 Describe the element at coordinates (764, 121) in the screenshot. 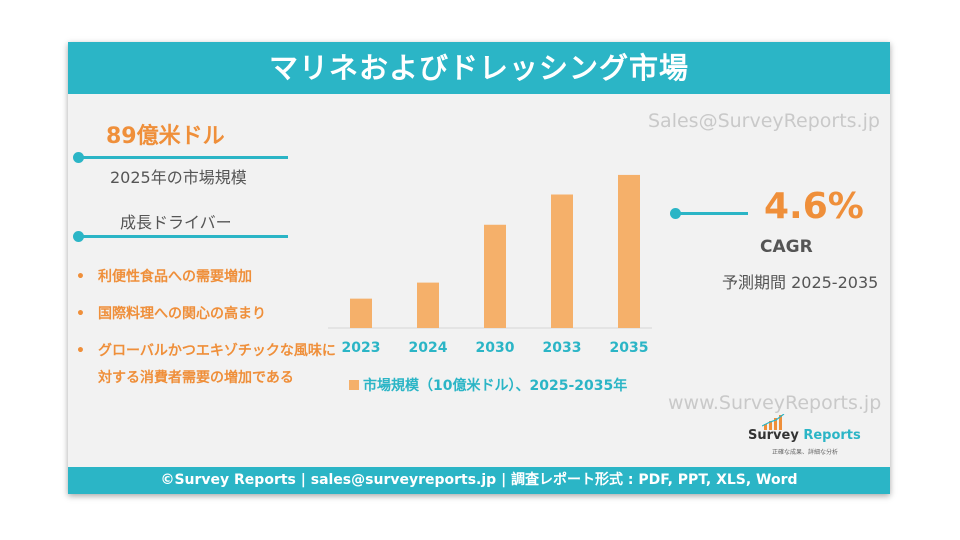

I see `watermark-email: Sales@SurveyReports.jp` at that location.